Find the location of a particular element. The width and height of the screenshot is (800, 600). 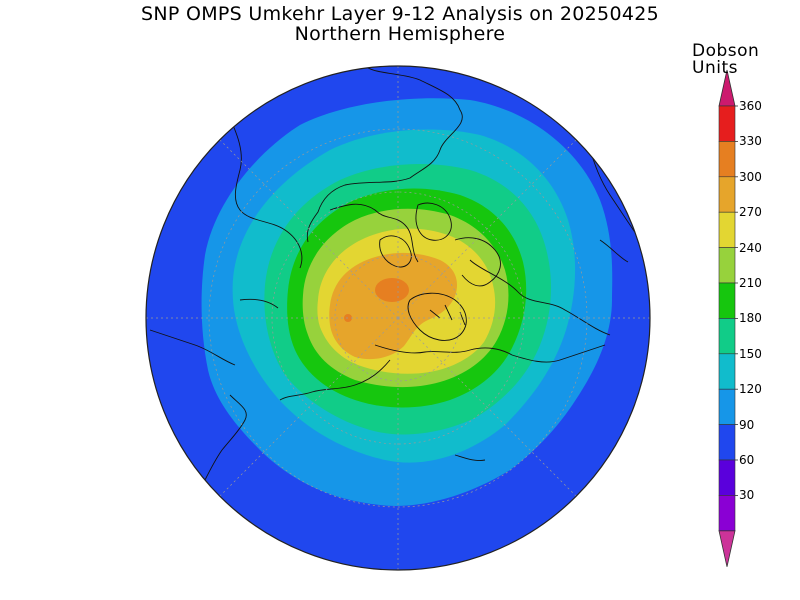

colorbar-tick-label: 360 is located at coordinates (750, 106).